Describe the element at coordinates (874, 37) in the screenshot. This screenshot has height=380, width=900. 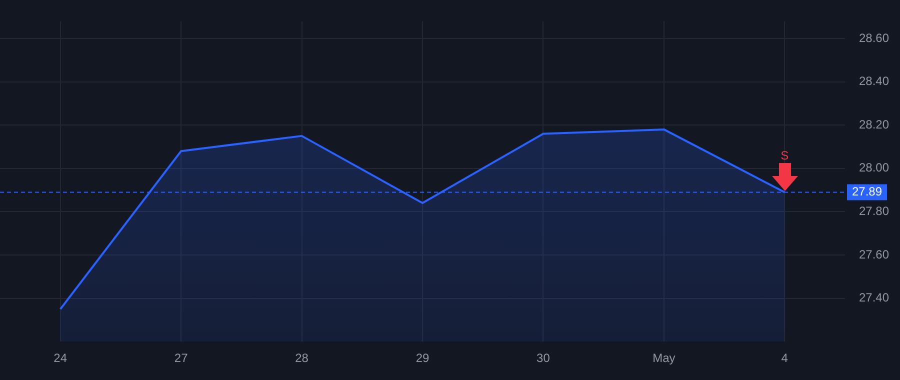
I see `y-tick-label: 28.60` at that location.